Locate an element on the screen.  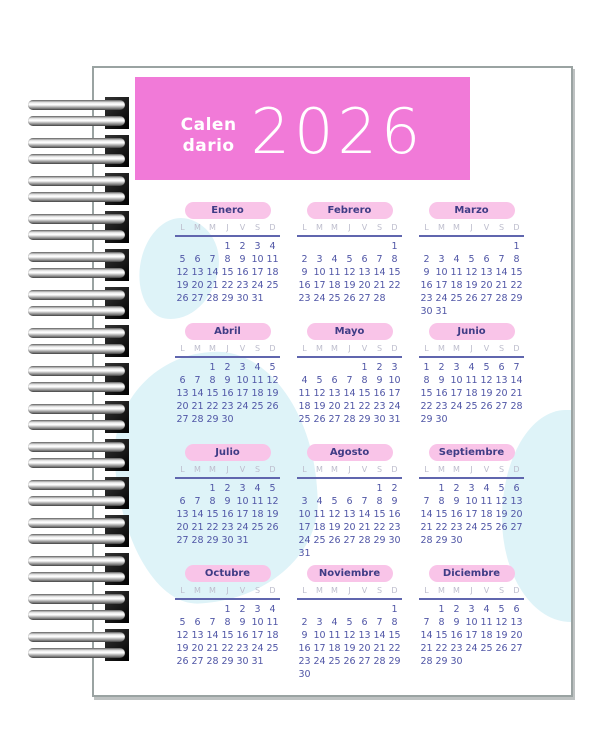
month-name-pill: Agosto is located at coordinates (349, 452).